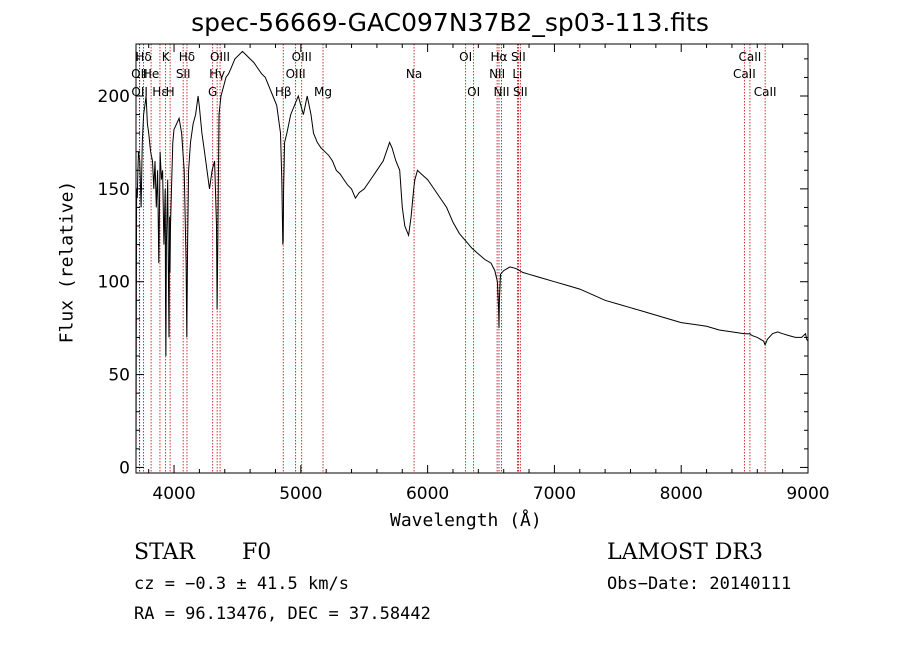  What do you see at coordinates (119, 376) in the screenshot?
I see `y-tick-label: 50` at bounding box center [119, 376].